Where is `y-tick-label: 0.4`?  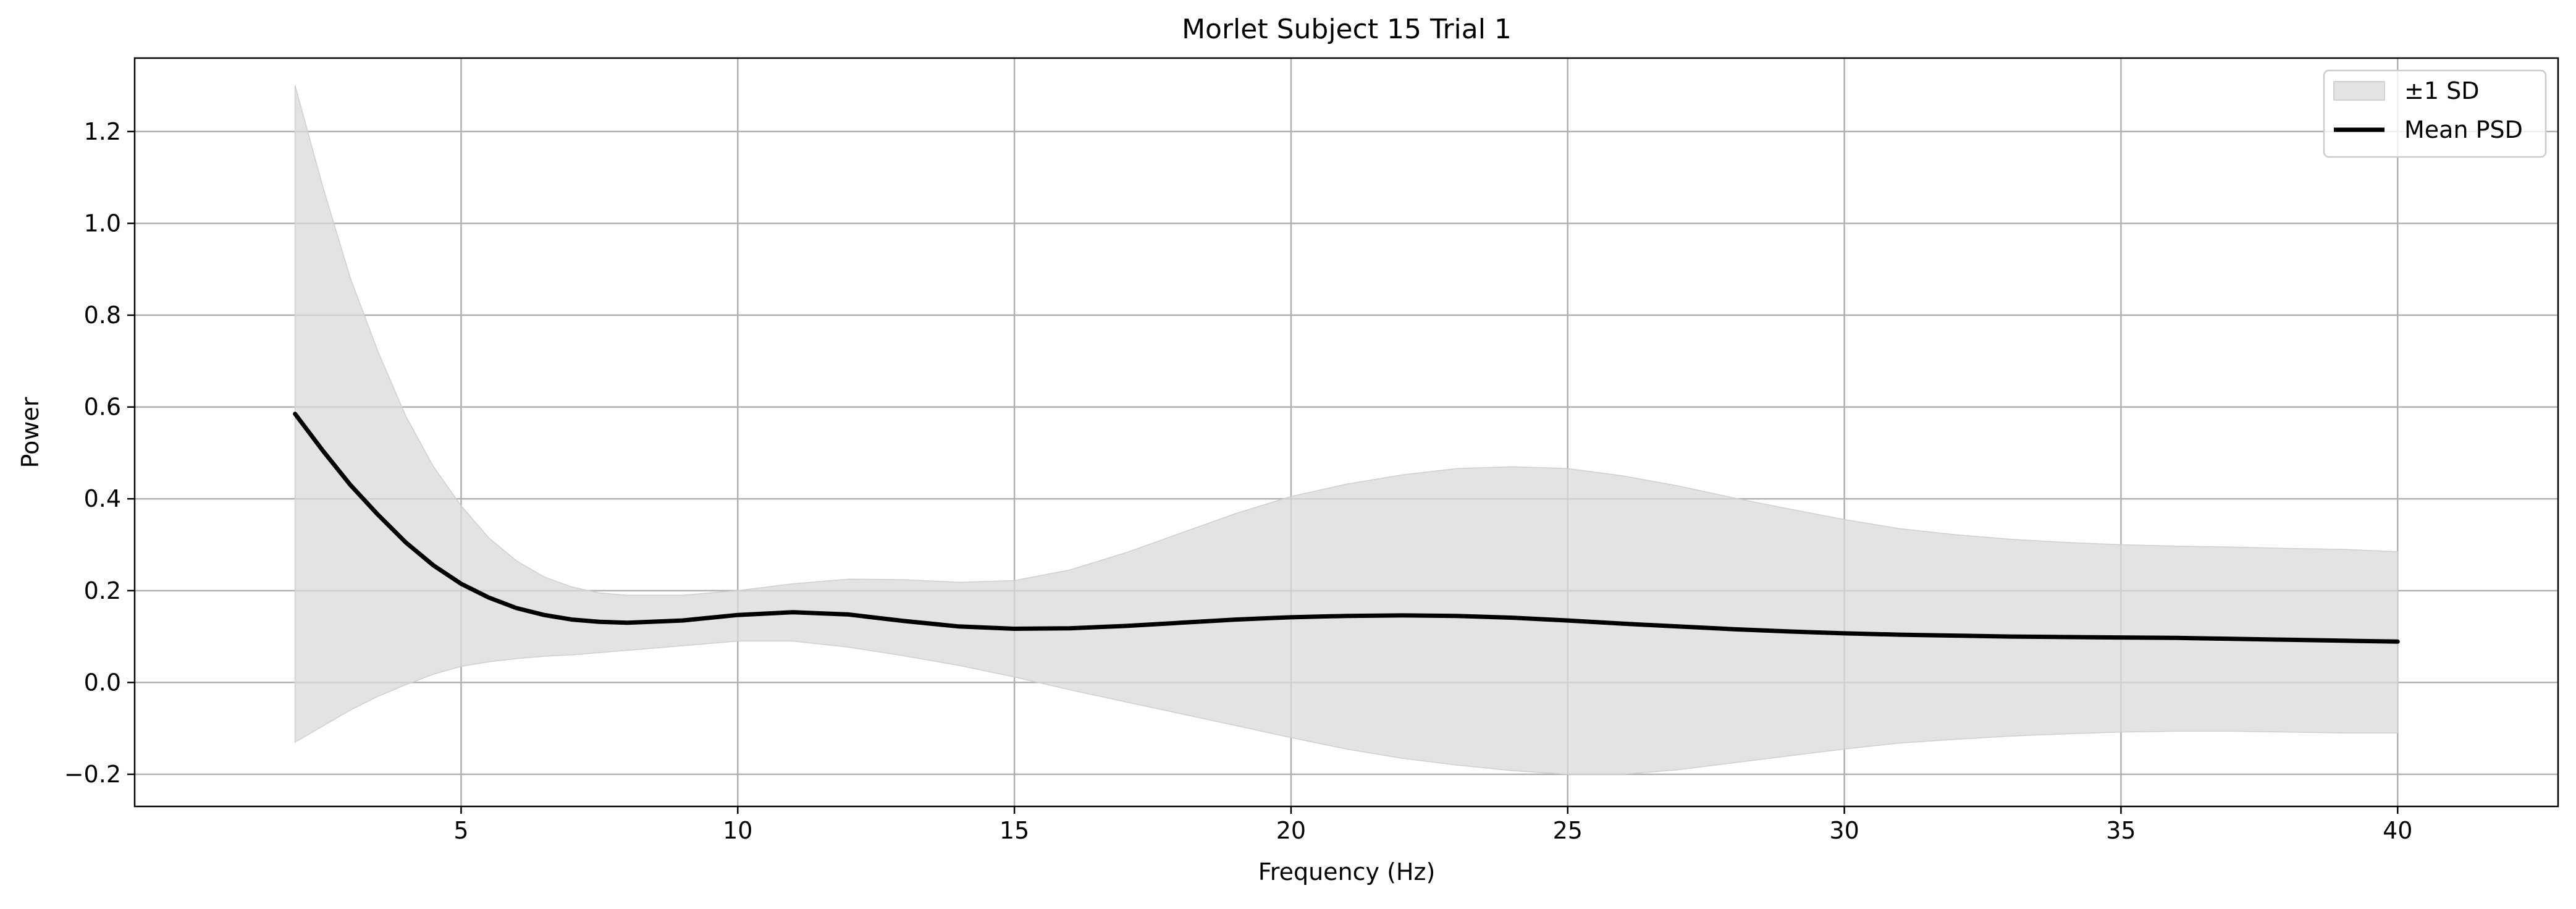 y-tick-label: 0.4 is located at coordinates (102, 498).